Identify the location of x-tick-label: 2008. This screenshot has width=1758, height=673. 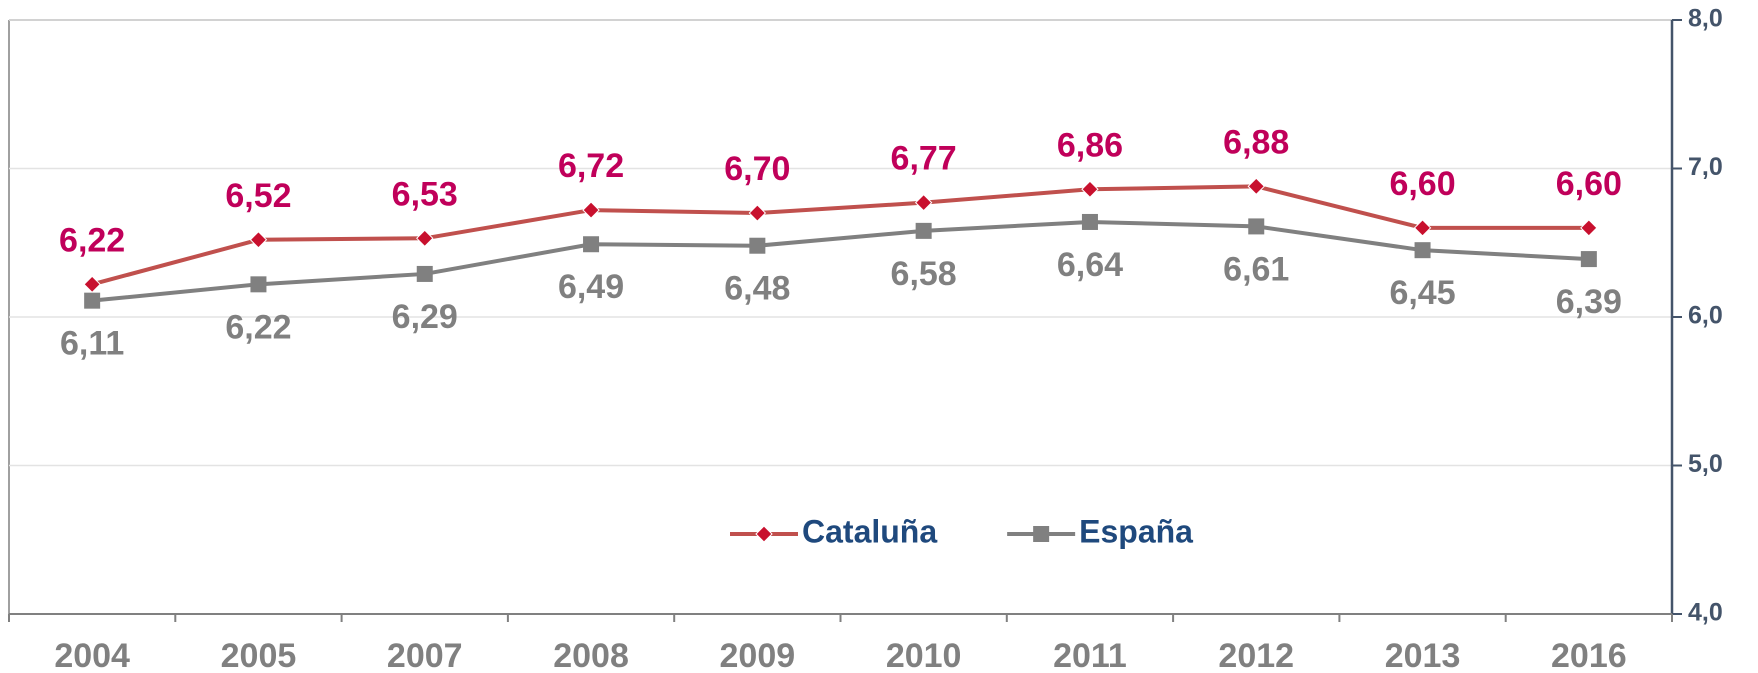
(591, 655).